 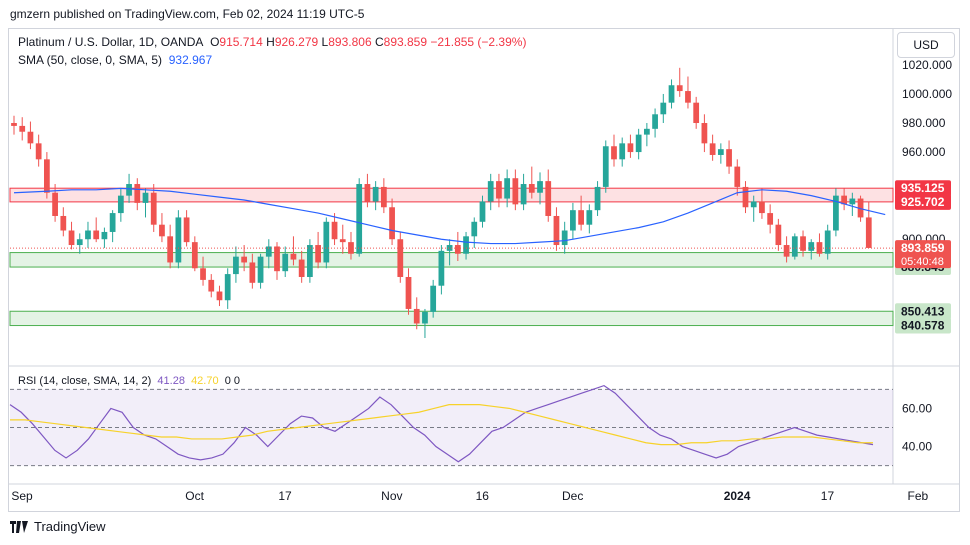 I want to click on rsi-tick-label: 60.00, so click(x=917, y=408).